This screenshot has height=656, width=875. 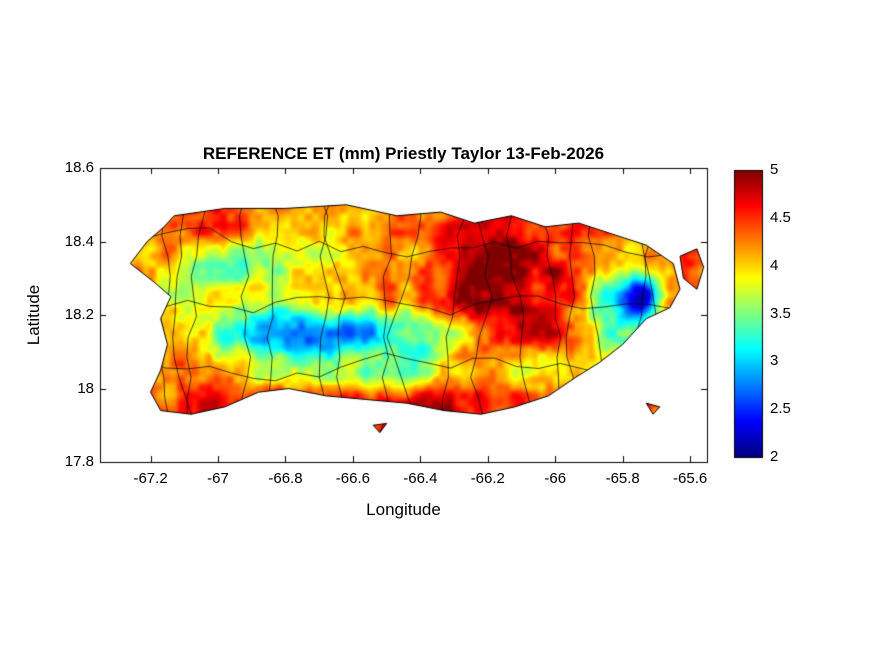 I want to click on y-tick-label: 18.6, so click(x=79, y=167).